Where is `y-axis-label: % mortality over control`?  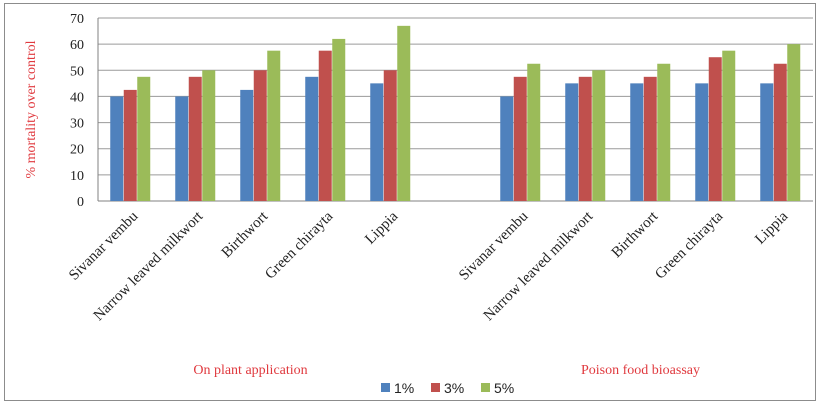 y-axis-label: % mortality over control is located at coordinates (31, 109).